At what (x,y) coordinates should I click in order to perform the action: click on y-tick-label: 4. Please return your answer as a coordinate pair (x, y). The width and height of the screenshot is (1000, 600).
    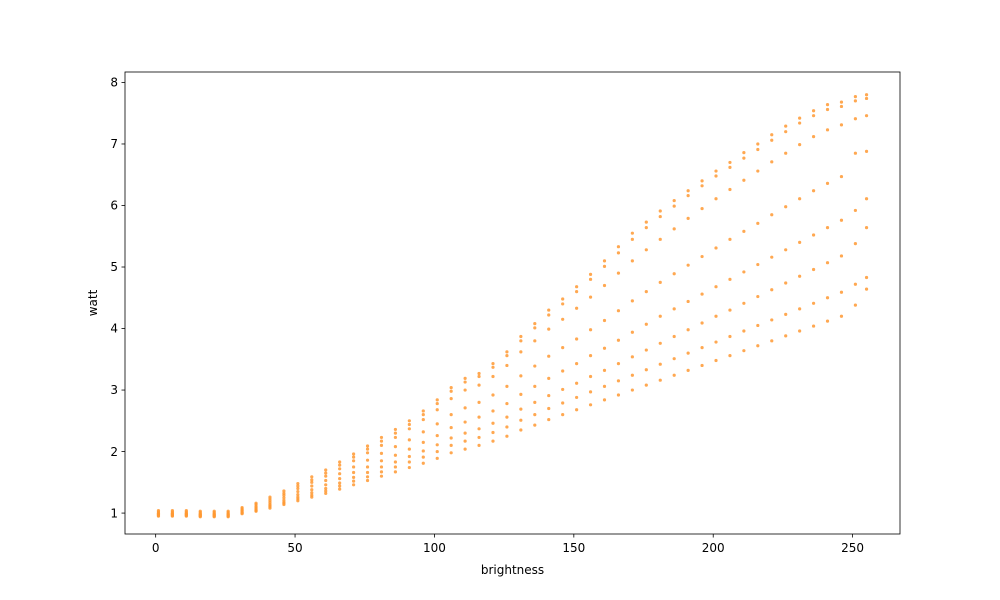
    Looking at the image, I should click on (114, 329).